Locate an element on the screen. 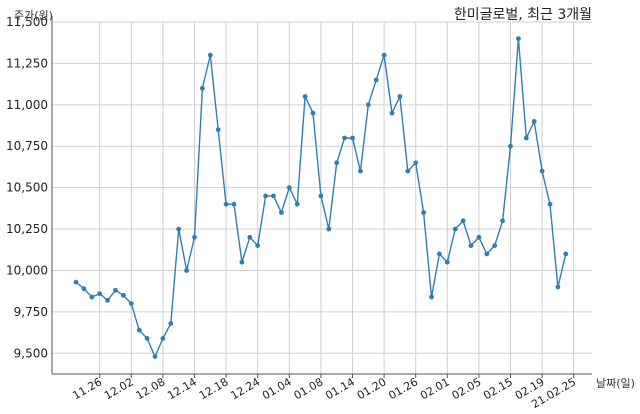 The height and width of the screenshot is (414, 640). y-tick-label: 9,750 is located at coordinates (31, 312).